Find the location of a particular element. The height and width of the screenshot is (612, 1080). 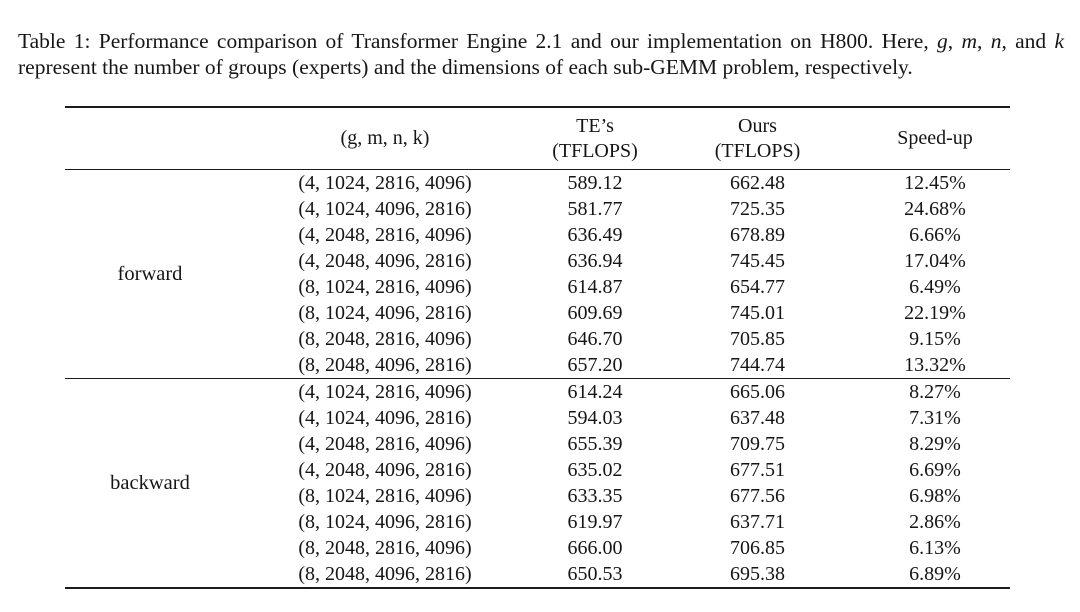

caption-variable-italic: m is located at coordinates (969, 40).